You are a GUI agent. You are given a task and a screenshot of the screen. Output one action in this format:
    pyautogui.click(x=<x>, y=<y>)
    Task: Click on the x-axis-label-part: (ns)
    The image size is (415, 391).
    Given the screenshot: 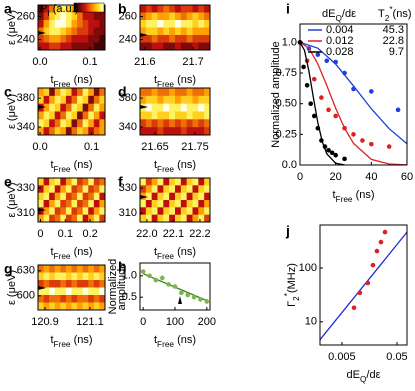 What is the action you would take?
    pyautogui.click(x=82, y=340)
    